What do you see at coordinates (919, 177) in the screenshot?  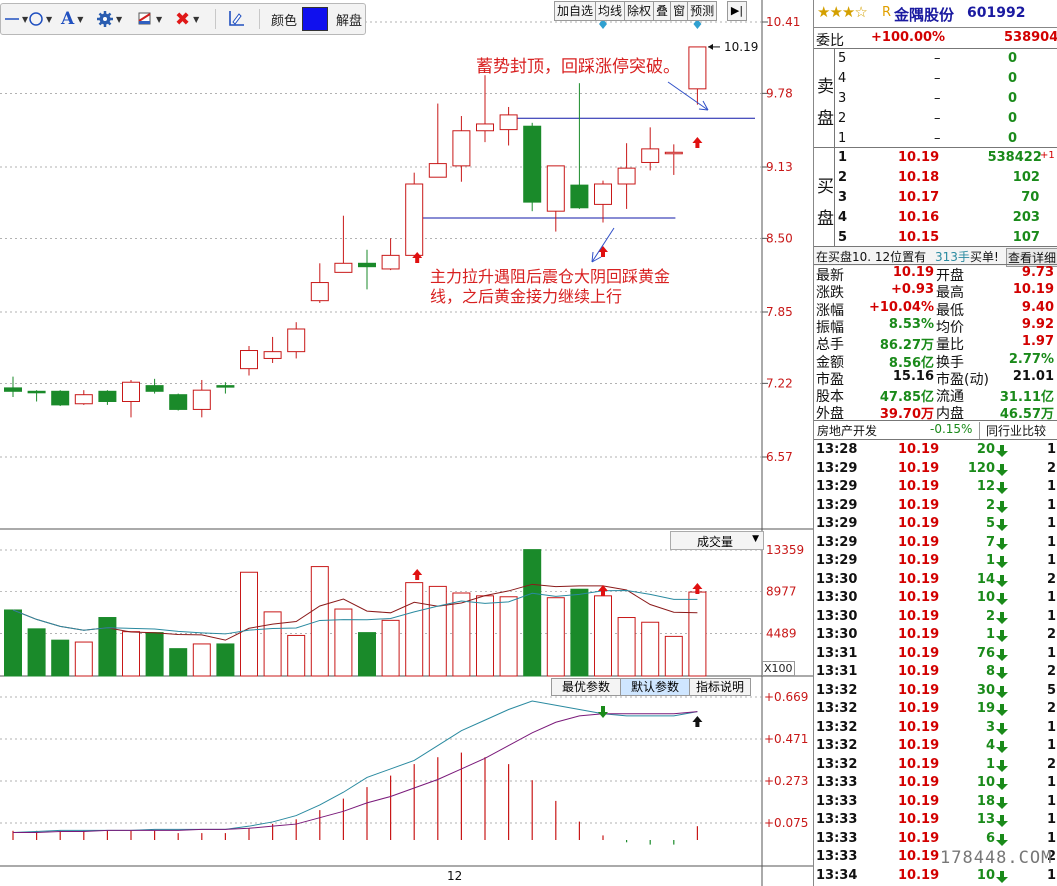 I see `level-price: 10.18` at bounding box center [919, 177].